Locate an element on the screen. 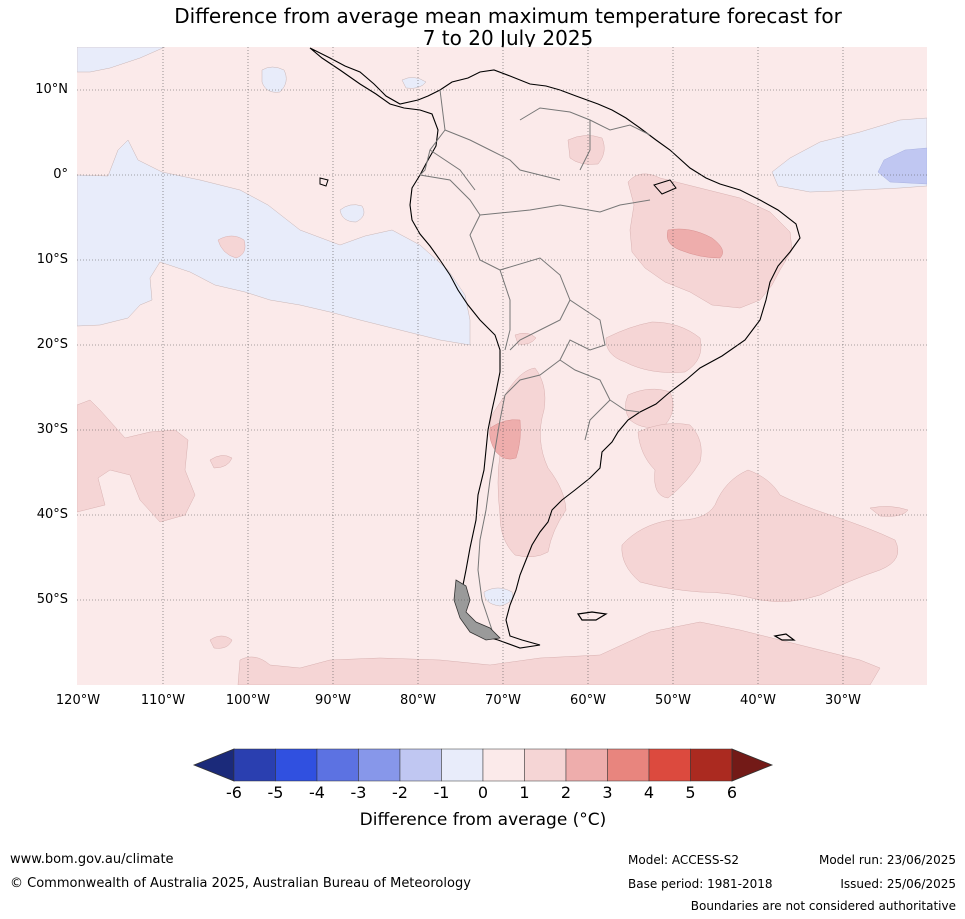  lat-label-30s: 30°S is located at coordinates (52, 429).